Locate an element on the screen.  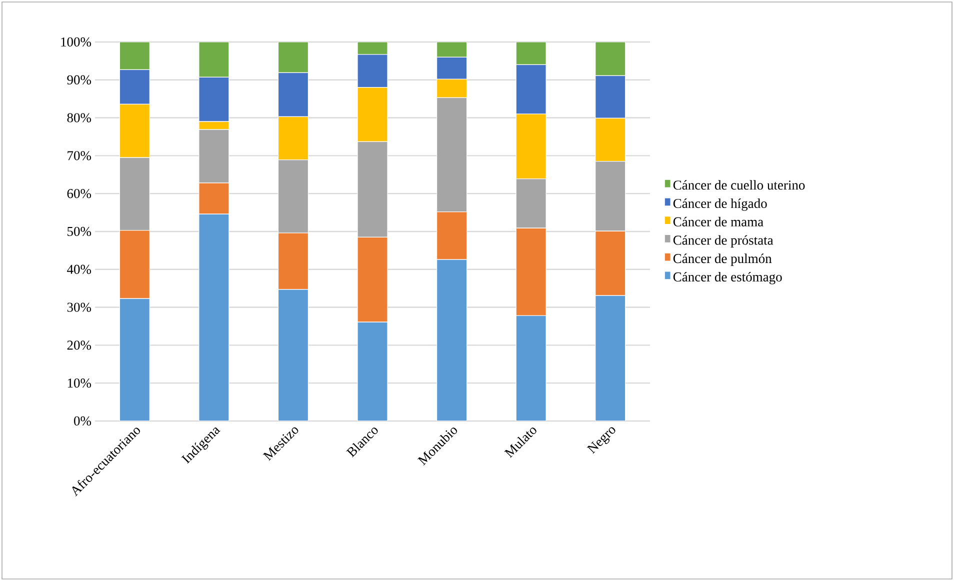
legend-label: Cáncer de mama is located at coordinates (718, 221).